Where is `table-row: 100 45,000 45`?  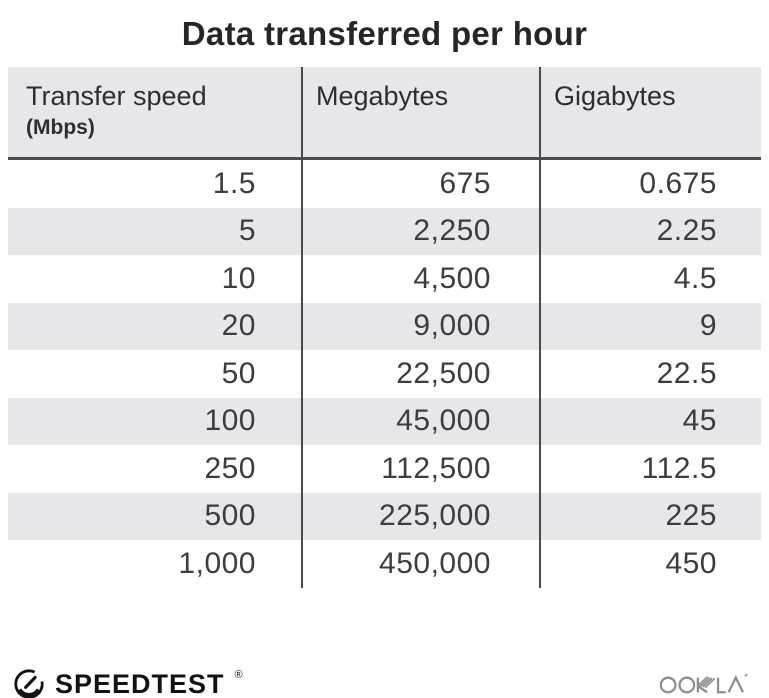
table-row: 100 45,000 45 is located at coordinates (384, 421).